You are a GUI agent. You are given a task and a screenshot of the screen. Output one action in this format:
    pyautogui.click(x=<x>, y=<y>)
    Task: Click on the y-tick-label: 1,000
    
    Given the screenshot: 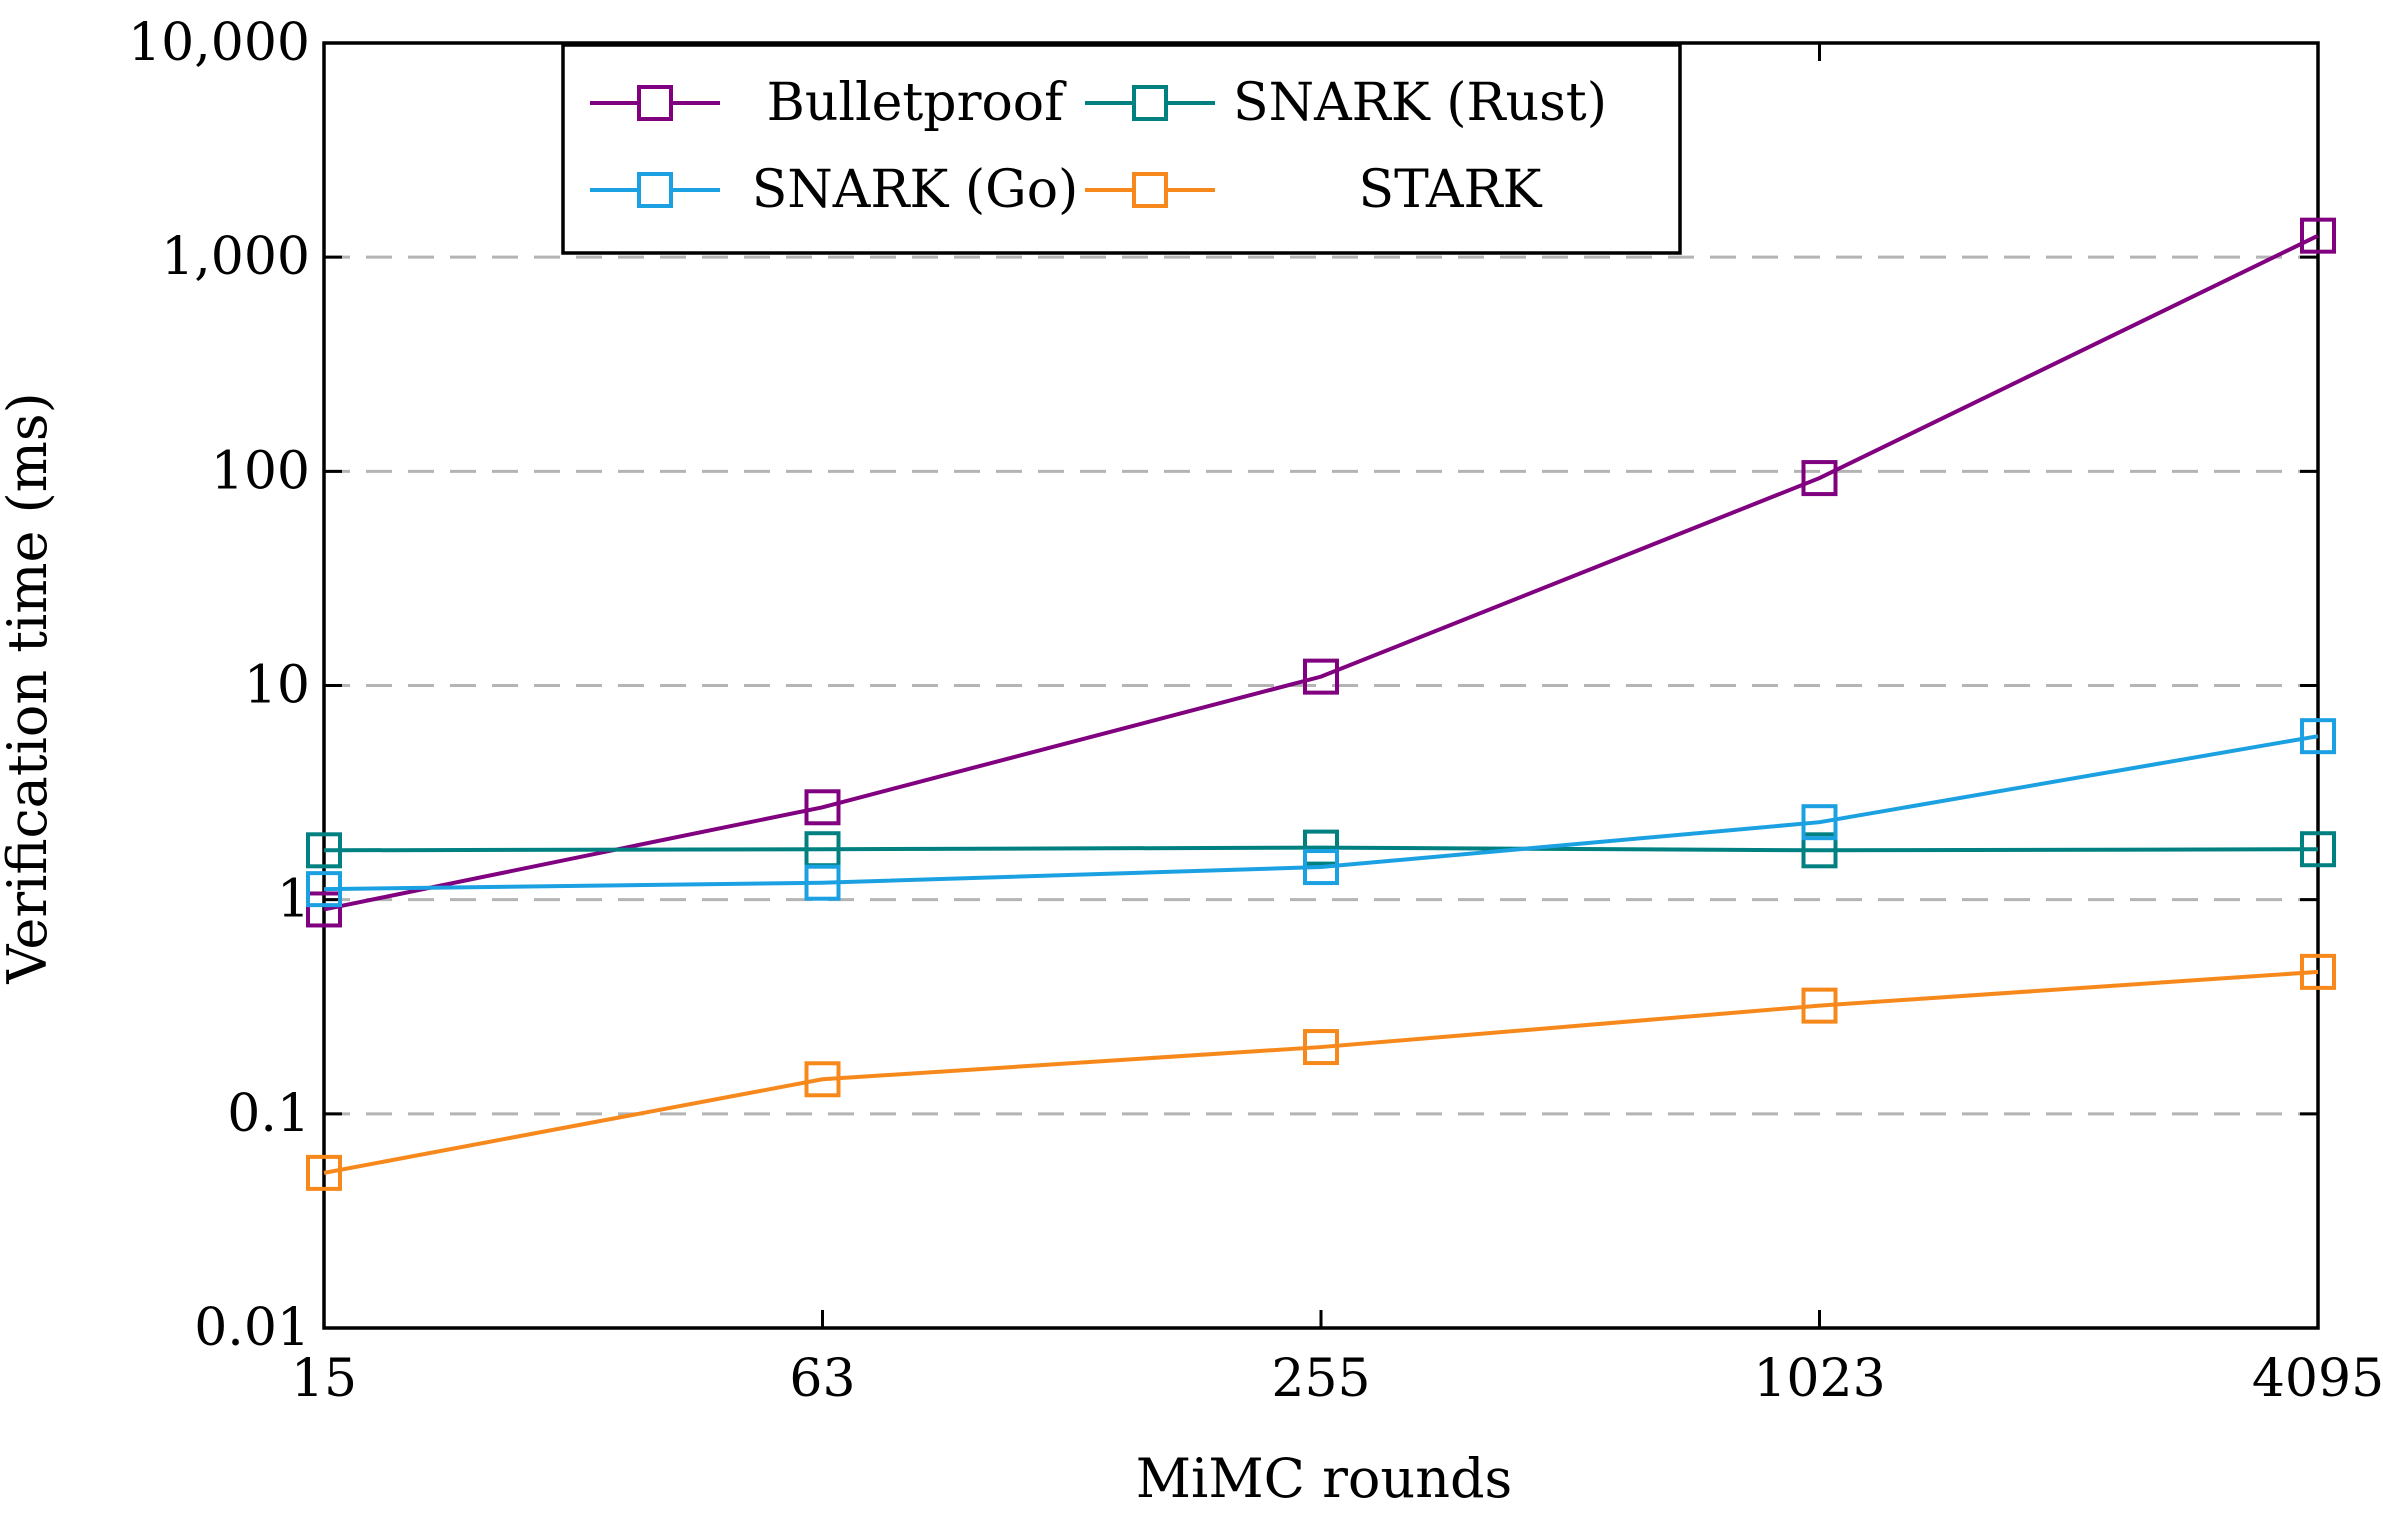 What is the action you would take?
    pyautogui.click(x=235, y=257)
    